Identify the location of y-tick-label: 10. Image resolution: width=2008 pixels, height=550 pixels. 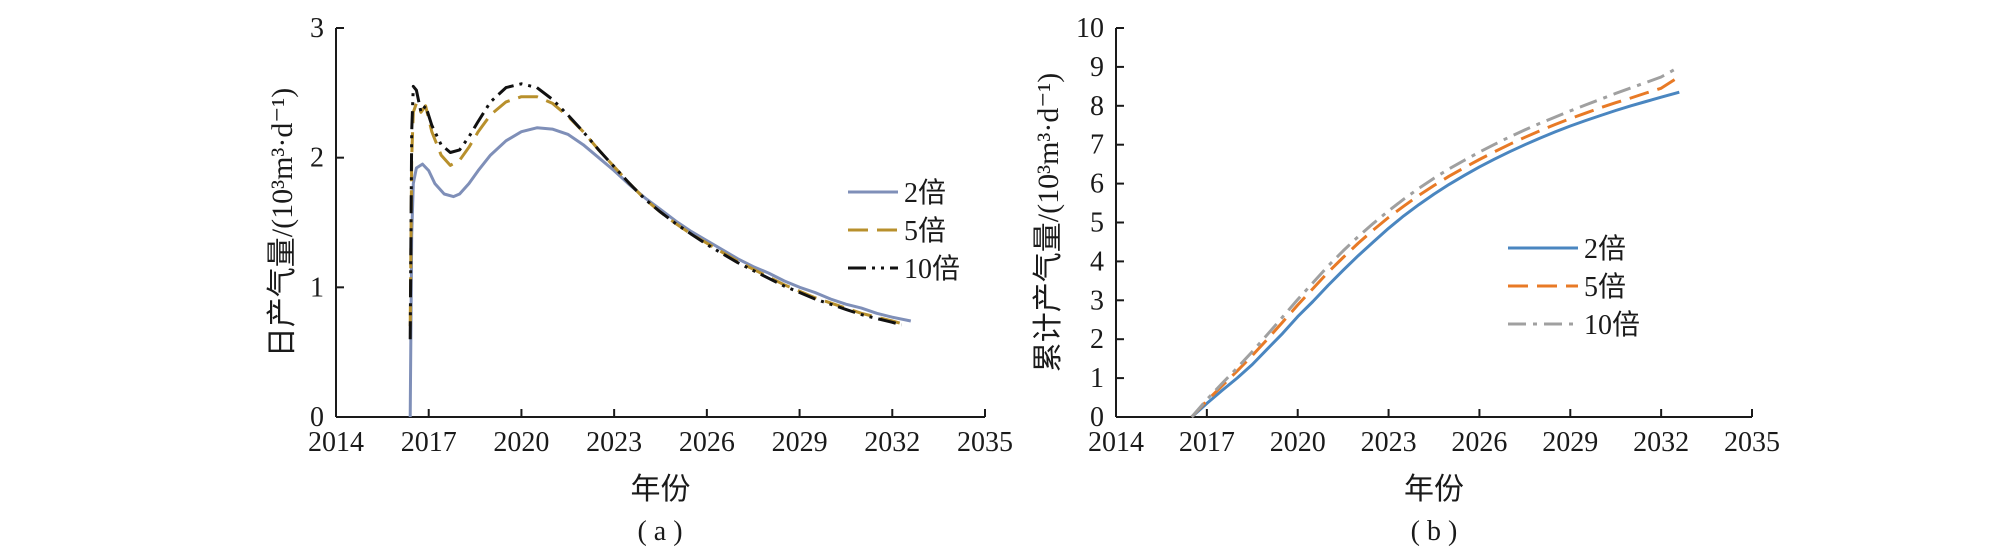
(1090, 28).